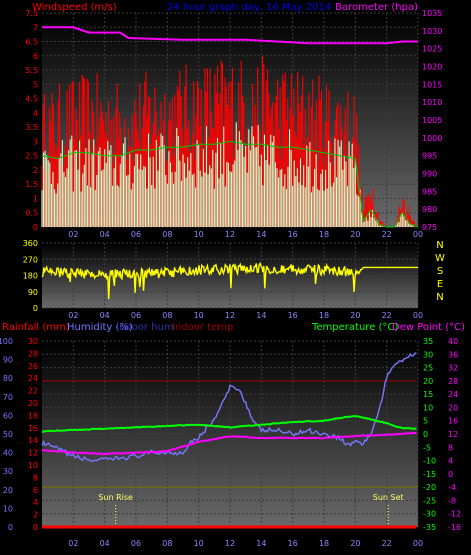 This screenshot has width=471, height=555. I want to click on dew-point-tick-label: 24, so click(453, 394).